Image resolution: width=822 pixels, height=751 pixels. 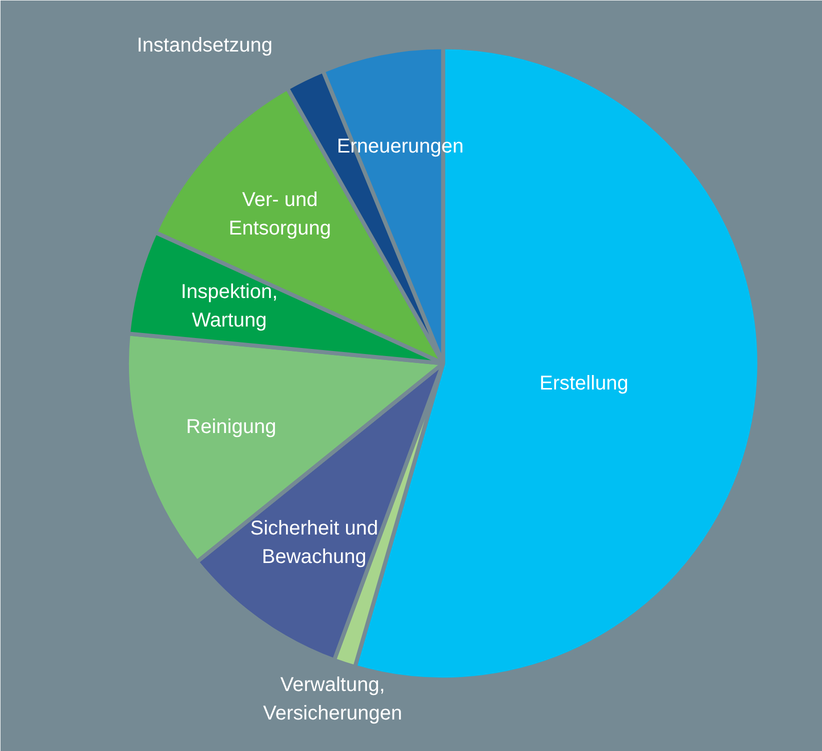 What do you see at coordinates (332, 699) in the screenshot?
I see `slice-label: Verwaltung, Versicherungen` at bounding box center [332, 699].